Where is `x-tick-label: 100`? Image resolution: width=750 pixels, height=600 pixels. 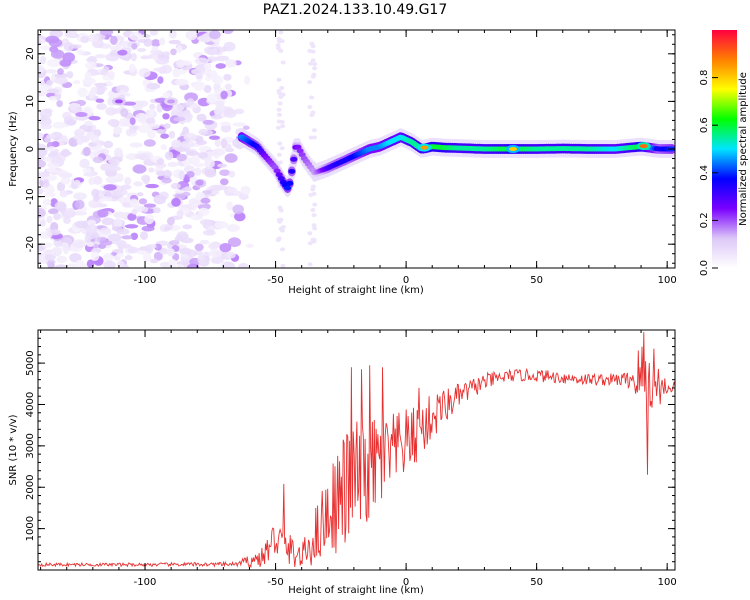
x-tick-label: 100 is located at coordinates (667, 280).